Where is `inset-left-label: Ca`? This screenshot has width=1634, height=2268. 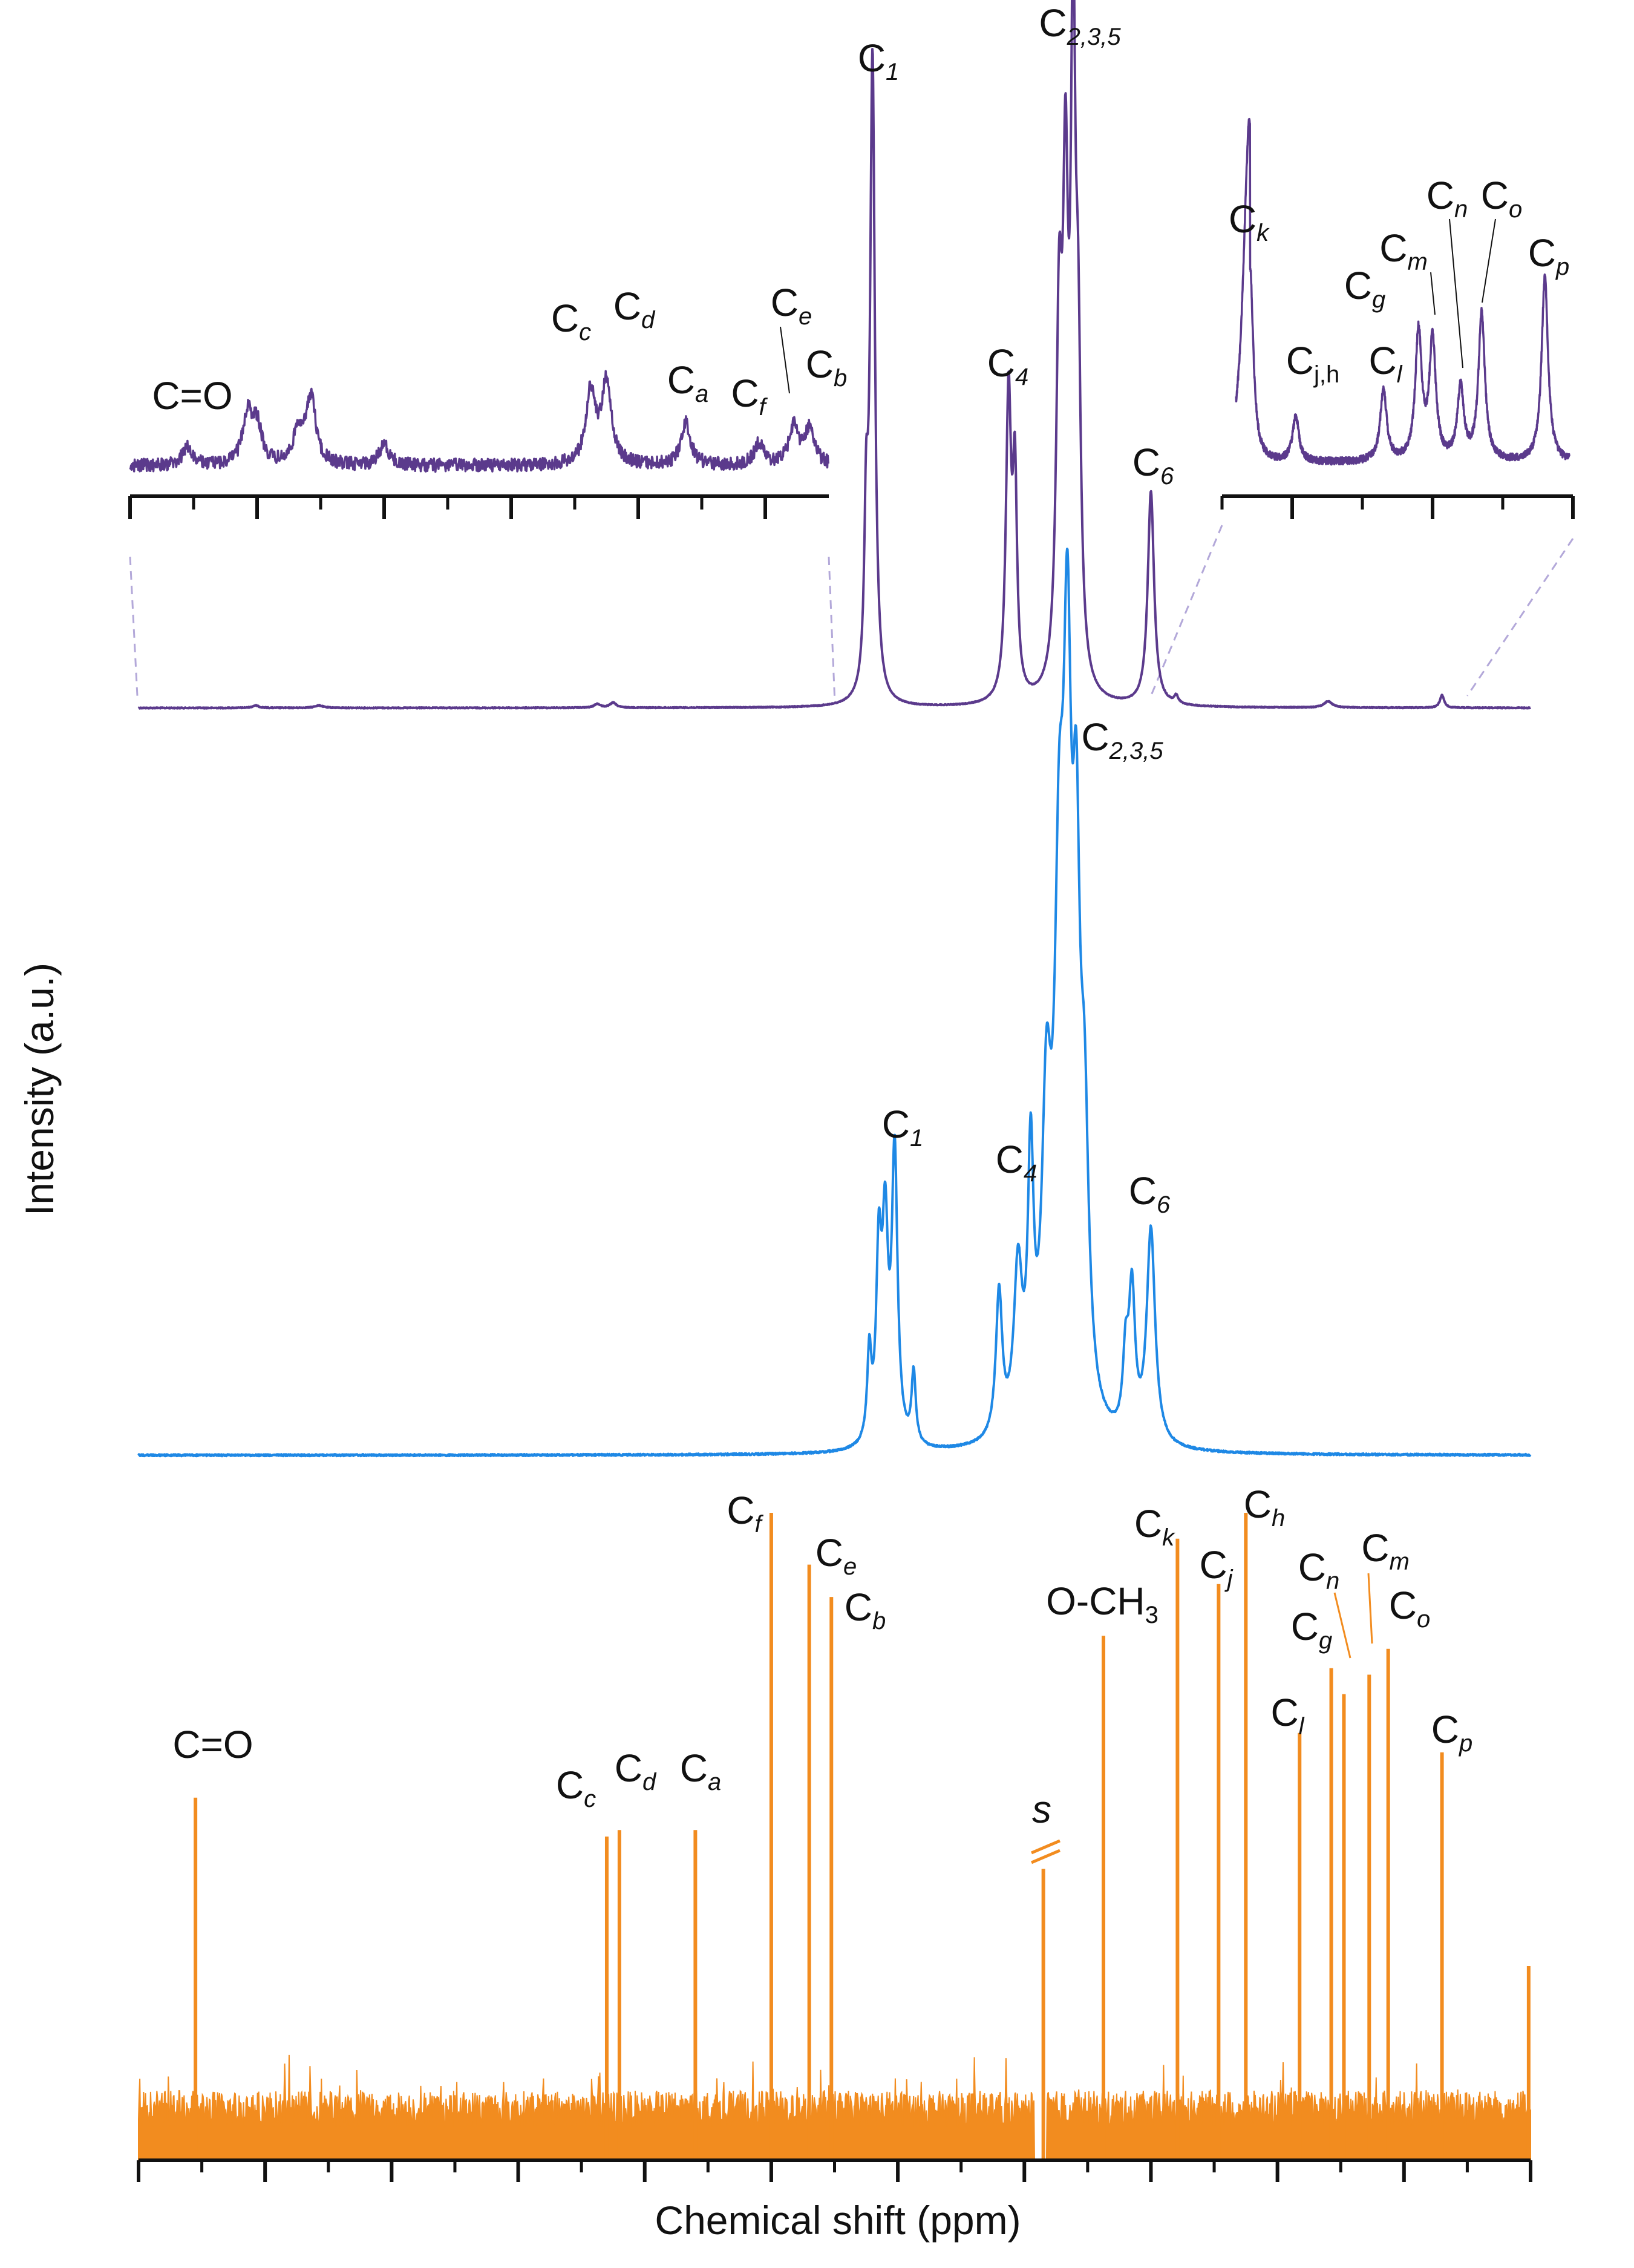
inset-left-label: Ca is located at coordinates (687, 382).